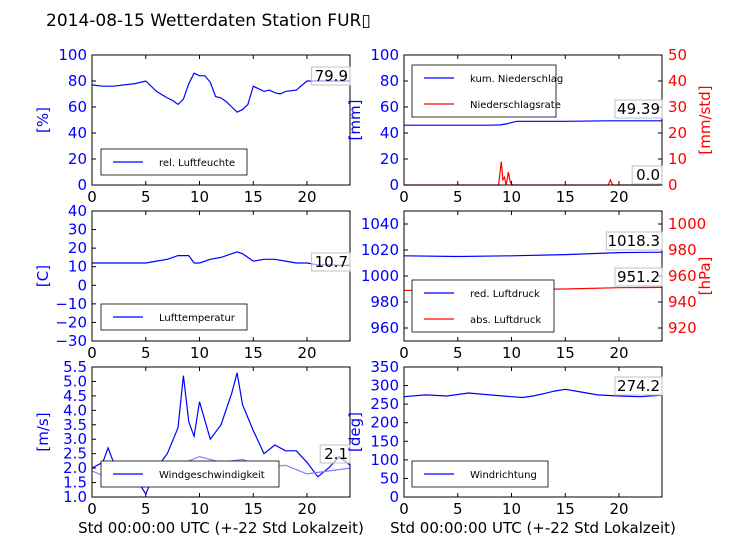  What do you see at coordinates (77, 133) in the screenshot?
I see `y-tick-label: 40` at bounding box center [77, 133].